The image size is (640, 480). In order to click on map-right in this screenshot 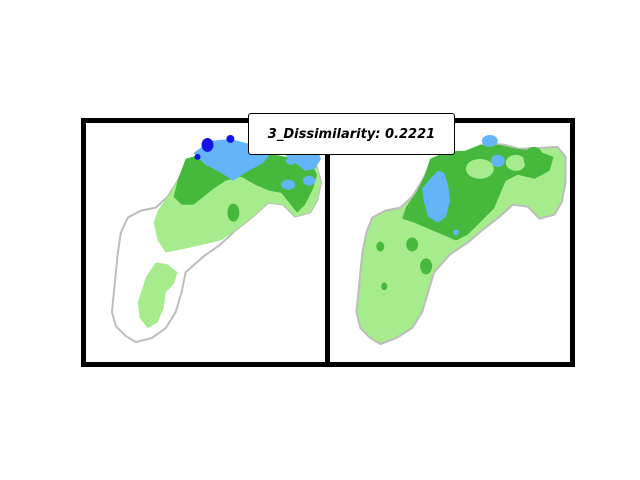, I will do `click(461, 240)`.